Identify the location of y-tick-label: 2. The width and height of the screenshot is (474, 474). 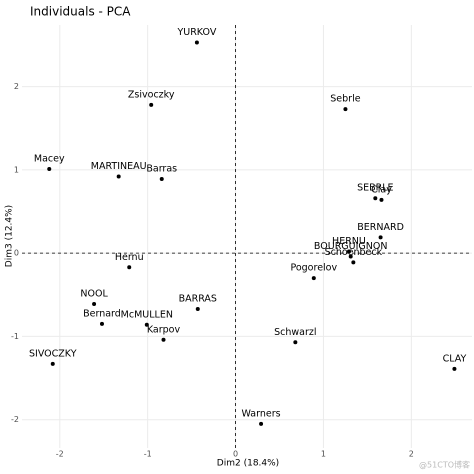
(16, 86).